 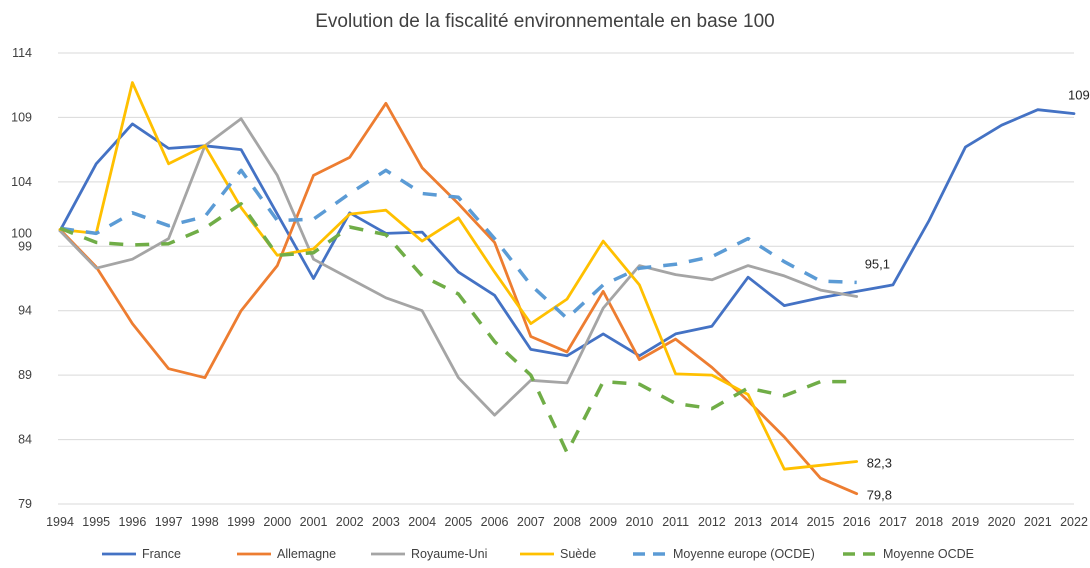 What do you see at coordinates (929, 522) in the screenshot?
I see `x-tick-label-2018: 2018` at bounding box center [929, 522].